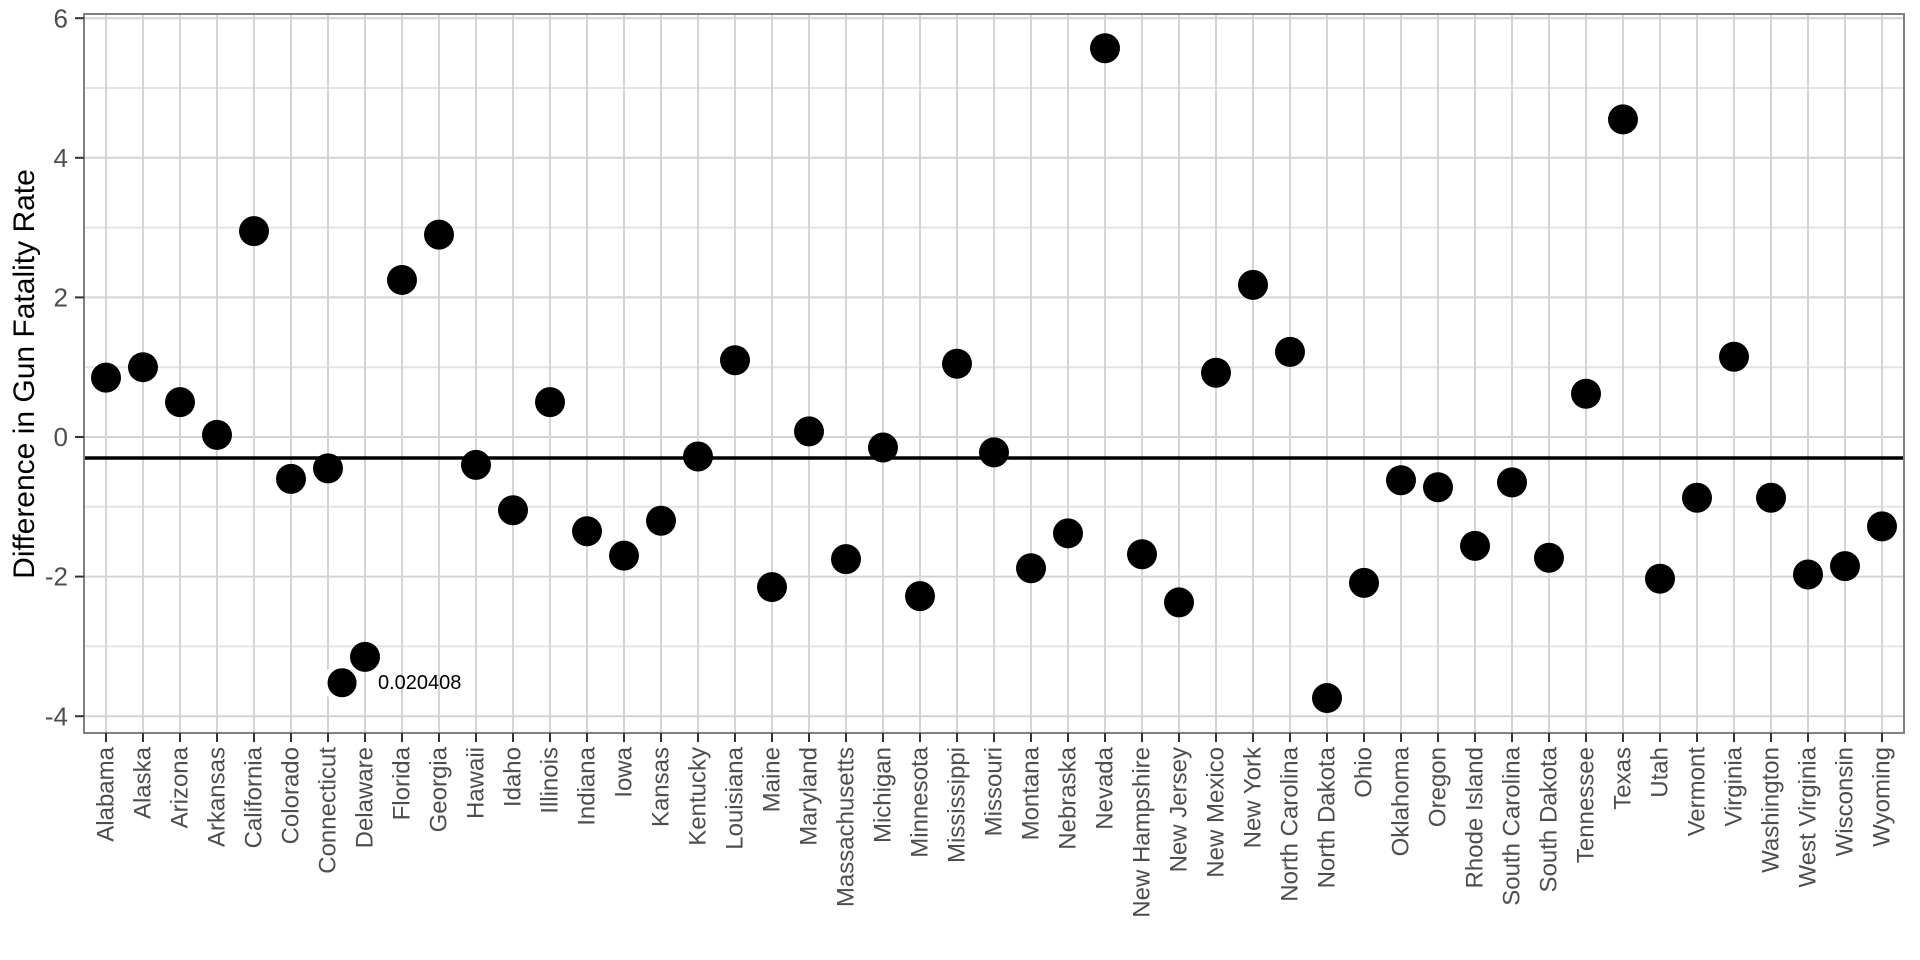 The height and width of the screenshot is (960, 1920). Describe the element at coordinates (1438, 787) in the screenshot. I see `x-axis-label-oregon: Oregon` at that location.